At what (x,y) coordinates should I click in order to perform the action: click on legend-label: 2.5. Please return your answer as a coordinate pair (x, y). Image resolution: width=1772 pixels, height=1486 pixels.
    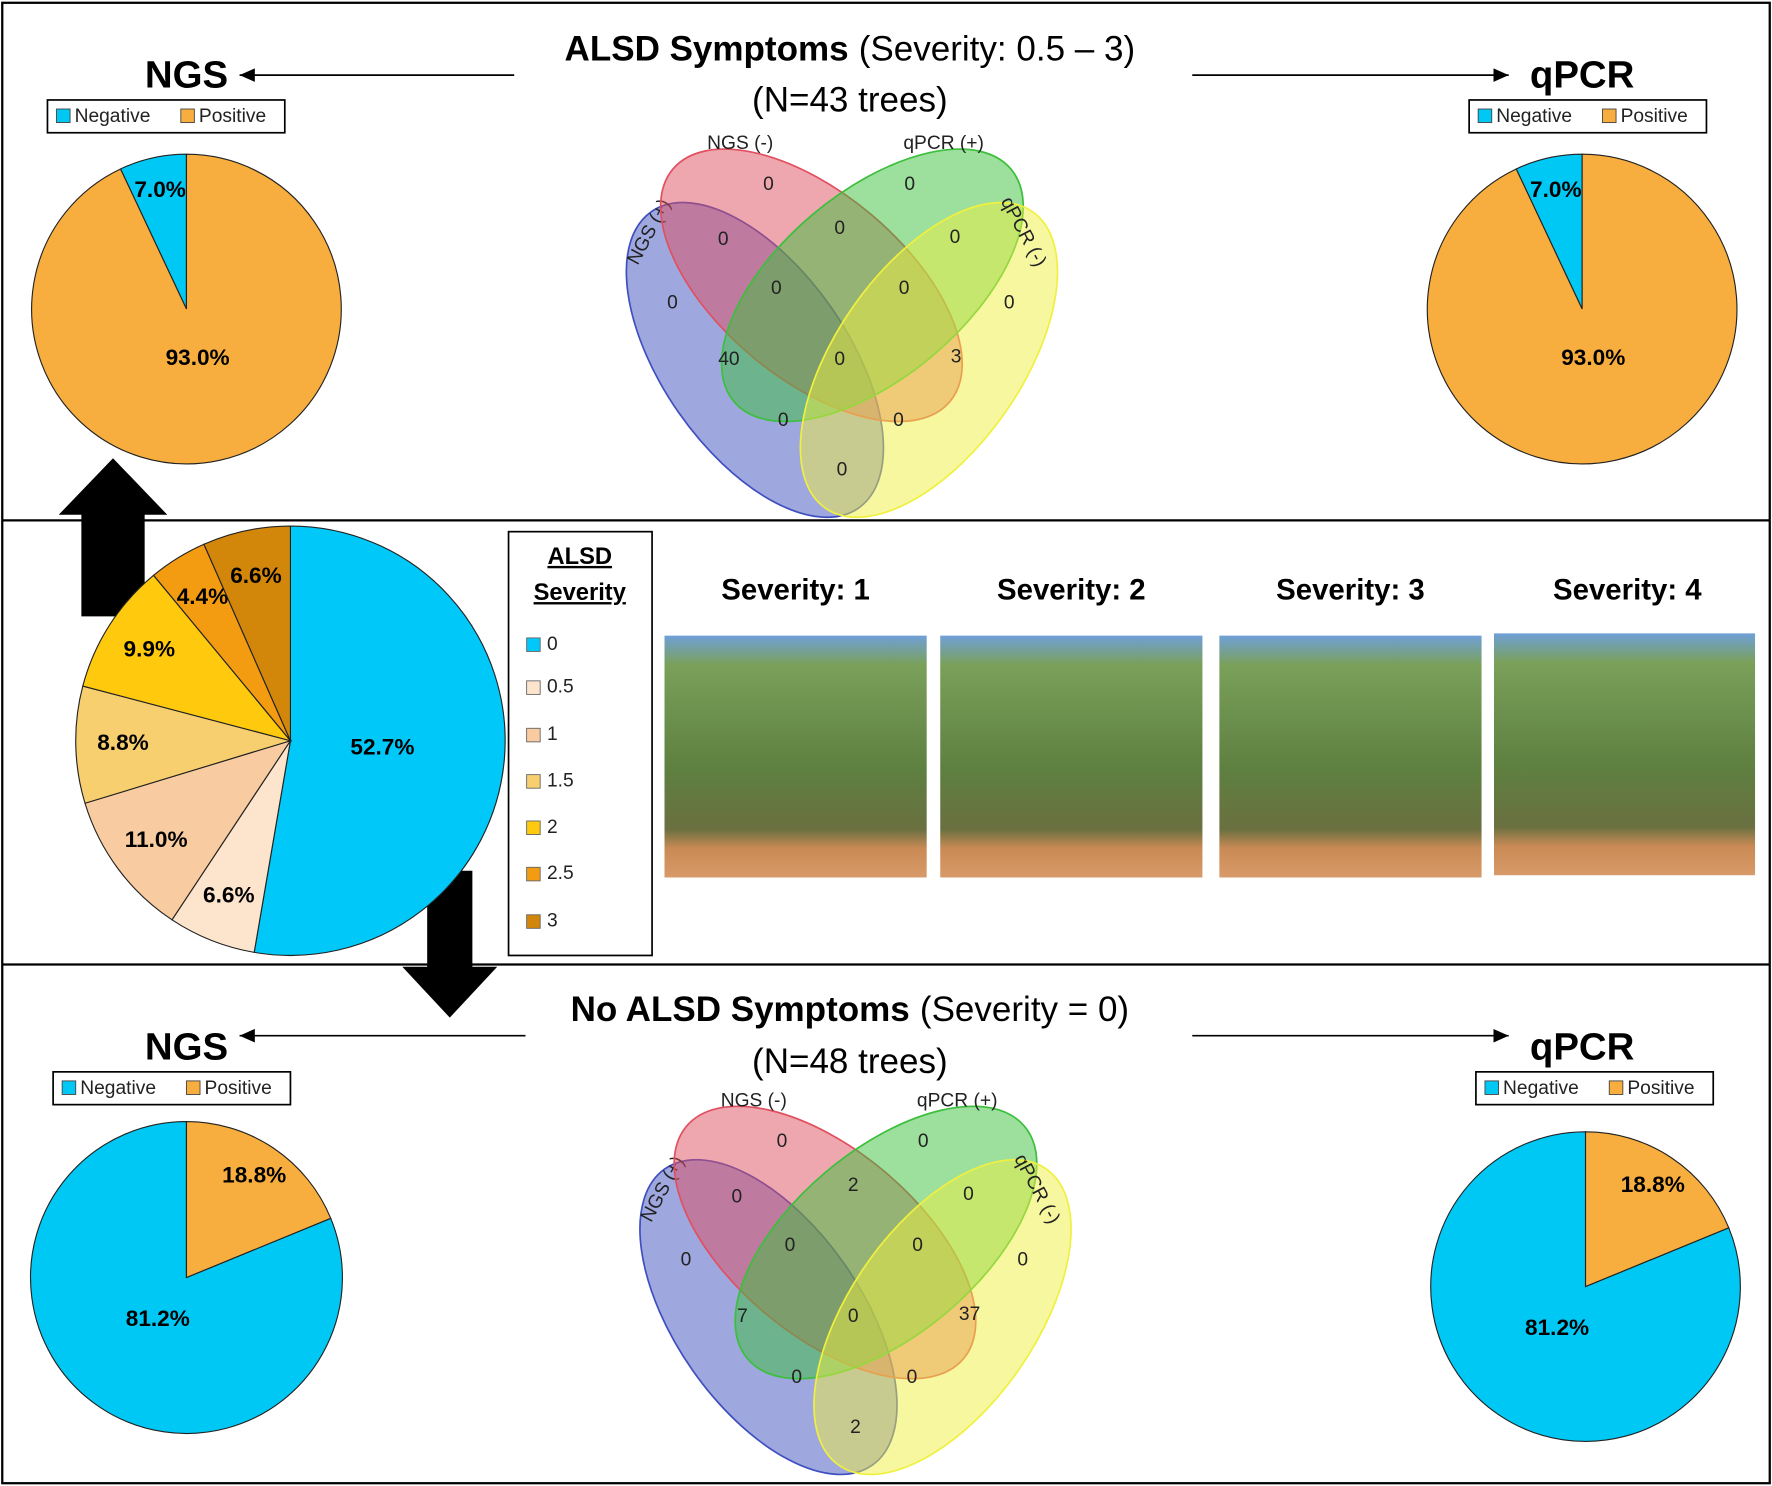
    Looking at the image, I should click on (560, 873).